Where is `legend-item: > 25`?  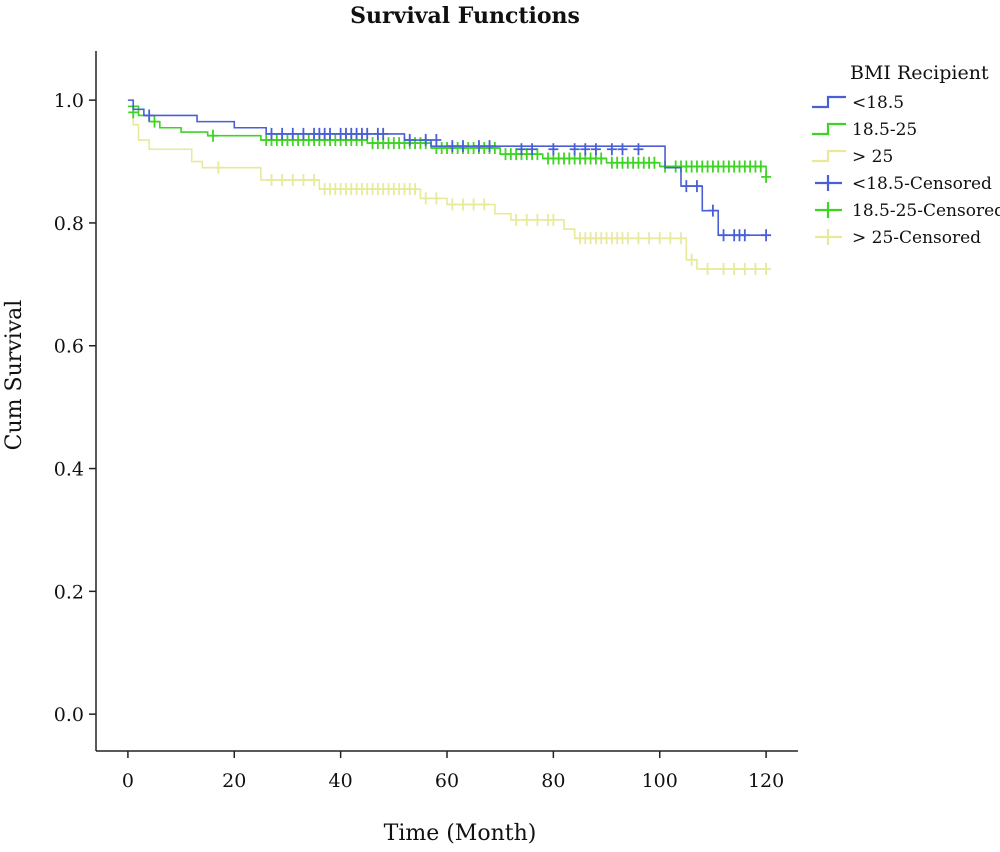 legend-item: > 25 is located at coordinates (852, 157).